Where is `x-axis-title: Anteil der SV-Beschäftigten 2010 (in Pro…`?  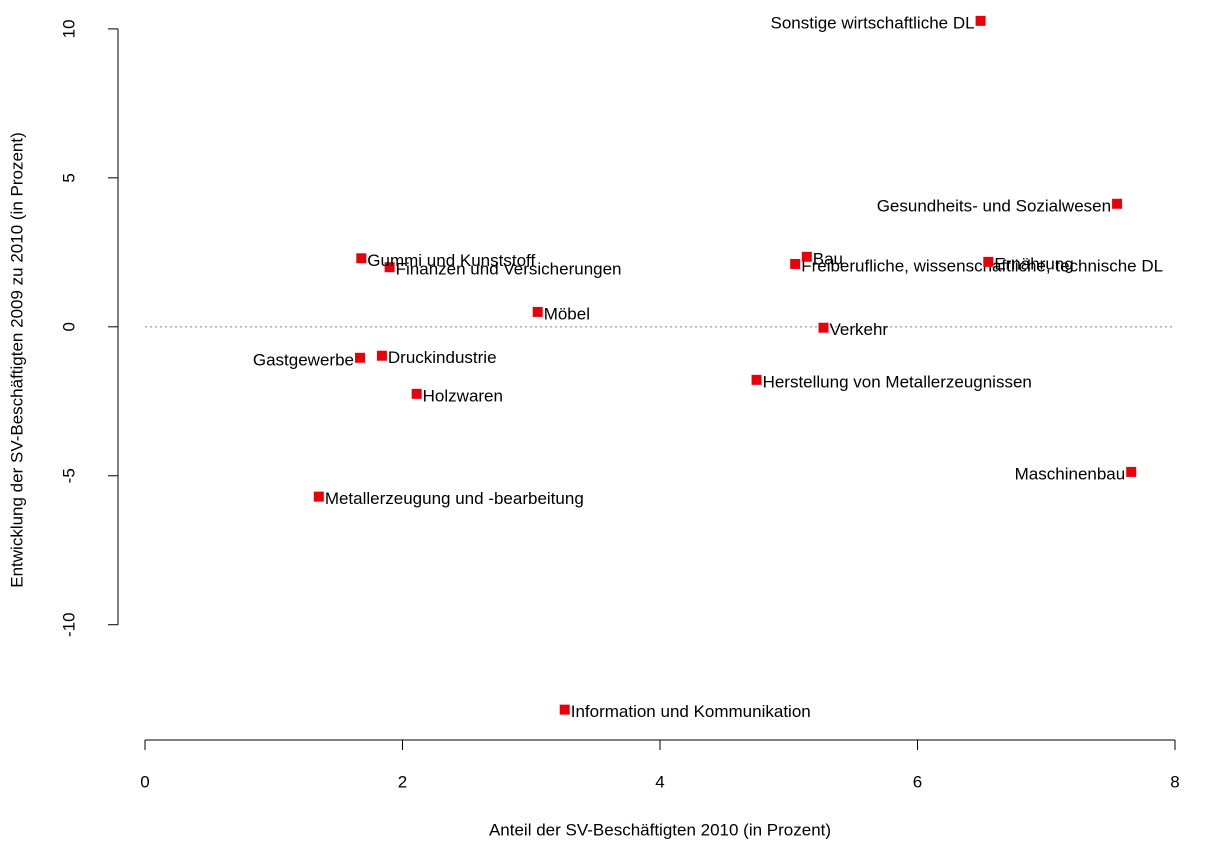 x-axis-title: Anteil der SV-Beschäftigten 2010 (in Pro… is located at coordinates (660, 829).